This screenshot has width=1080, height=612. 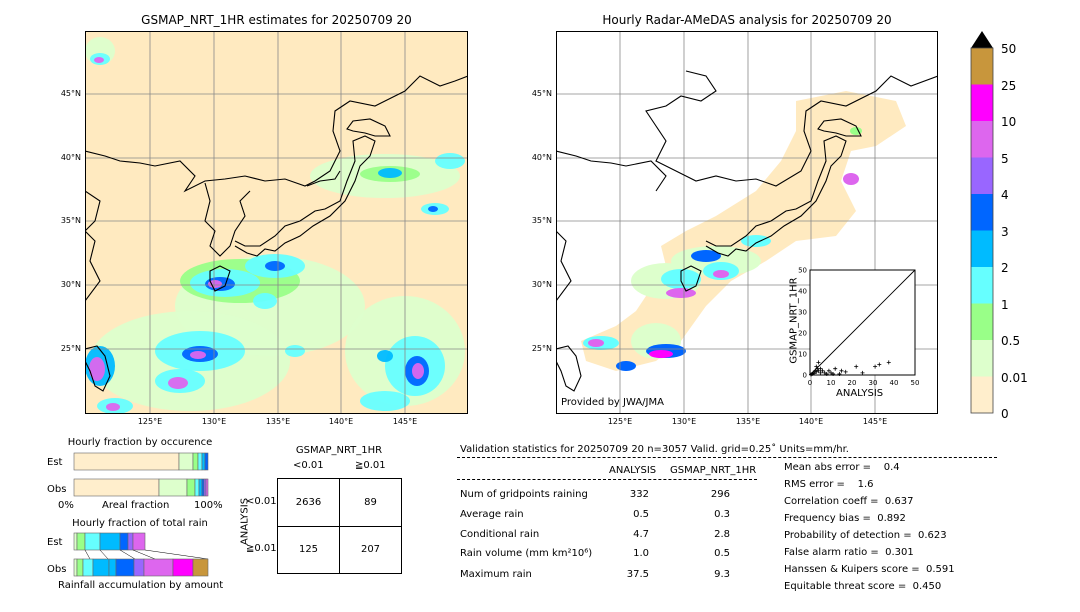 What do you see at coordinates (822, 380) in the screenshot?
I see `scatter-xlabel-anchor` at bounding box center [822, 380].